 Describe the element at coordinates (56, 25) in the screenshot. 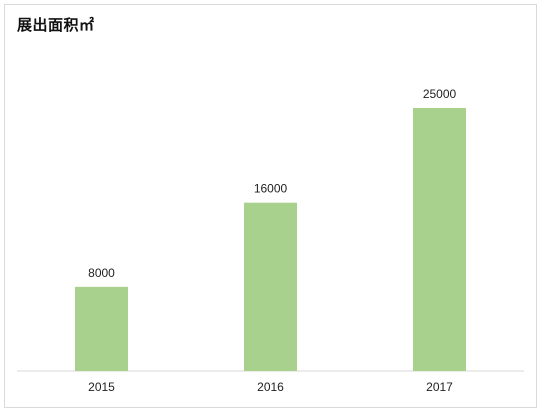

I see `chart-title: 展出面积㎡` at that location.